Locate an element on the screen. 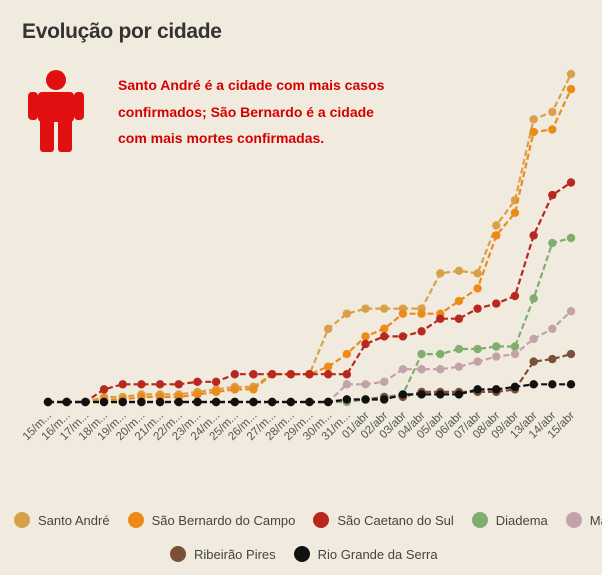  legend-item: Ribeirão Pires is located at coordinates (223, 554).